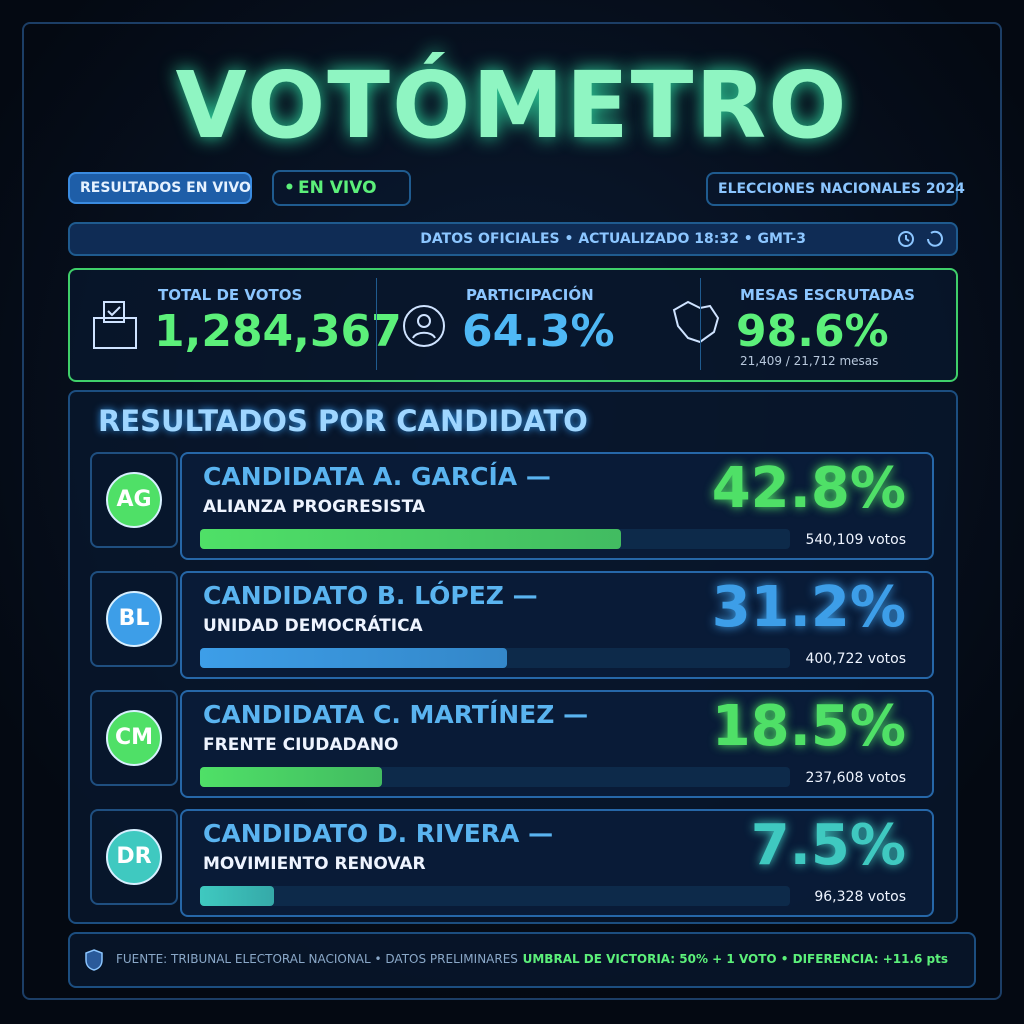 Image resolution: width=1024 pixels, height=1024 pixels. What do you see at coordinates (115, 325) in the screenshot?
I see `ballot-icon` at bounding box center [115, 325].